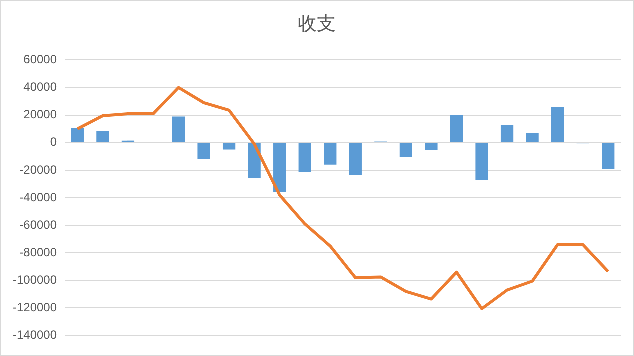 This screenshot has height=356, width=634. What do you see at coordinates (39, 225) in the screenshot?
I see `y-tick-label: -60000` at bounding box center [39, 225].